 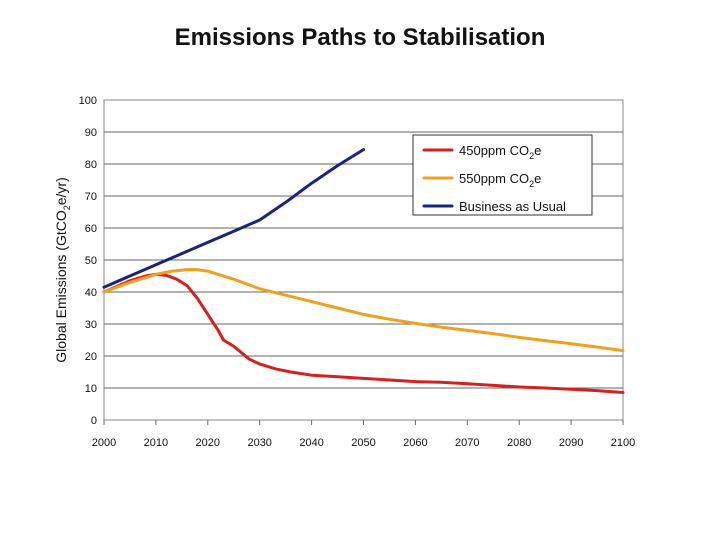 What do you see at coordinates (360, 37) in the screenshot?
I see `chart-title: Emissions Paths to Stabilisation` at bounding box center [360, 37].